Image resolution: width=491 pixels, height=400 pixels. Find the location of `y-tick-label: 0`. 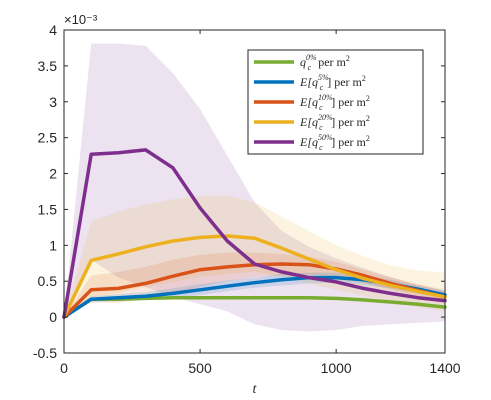

y-tick-label: 0 is located at coordinates (53, 317).